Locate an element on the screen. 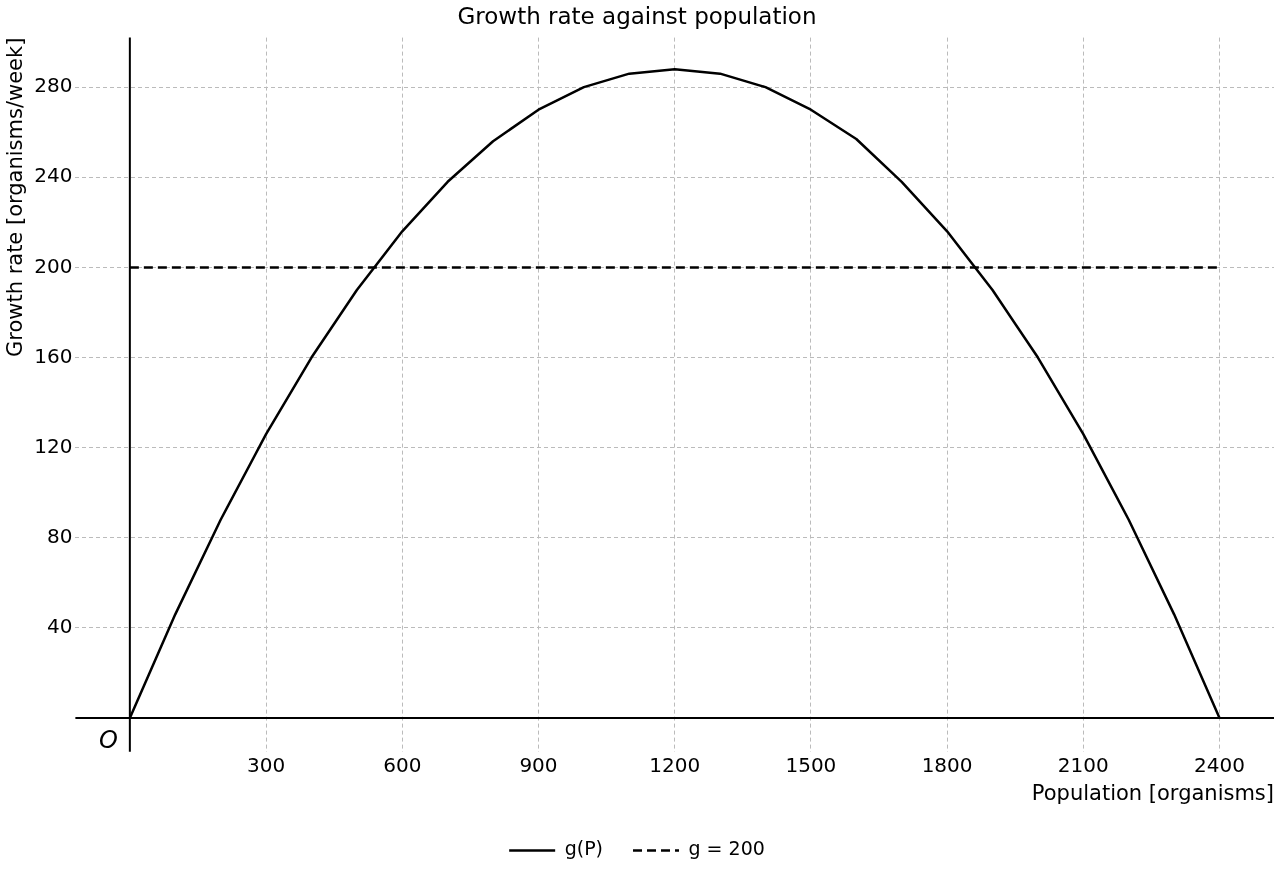  legend-label: g(P) is located at coordinates (584, 848).